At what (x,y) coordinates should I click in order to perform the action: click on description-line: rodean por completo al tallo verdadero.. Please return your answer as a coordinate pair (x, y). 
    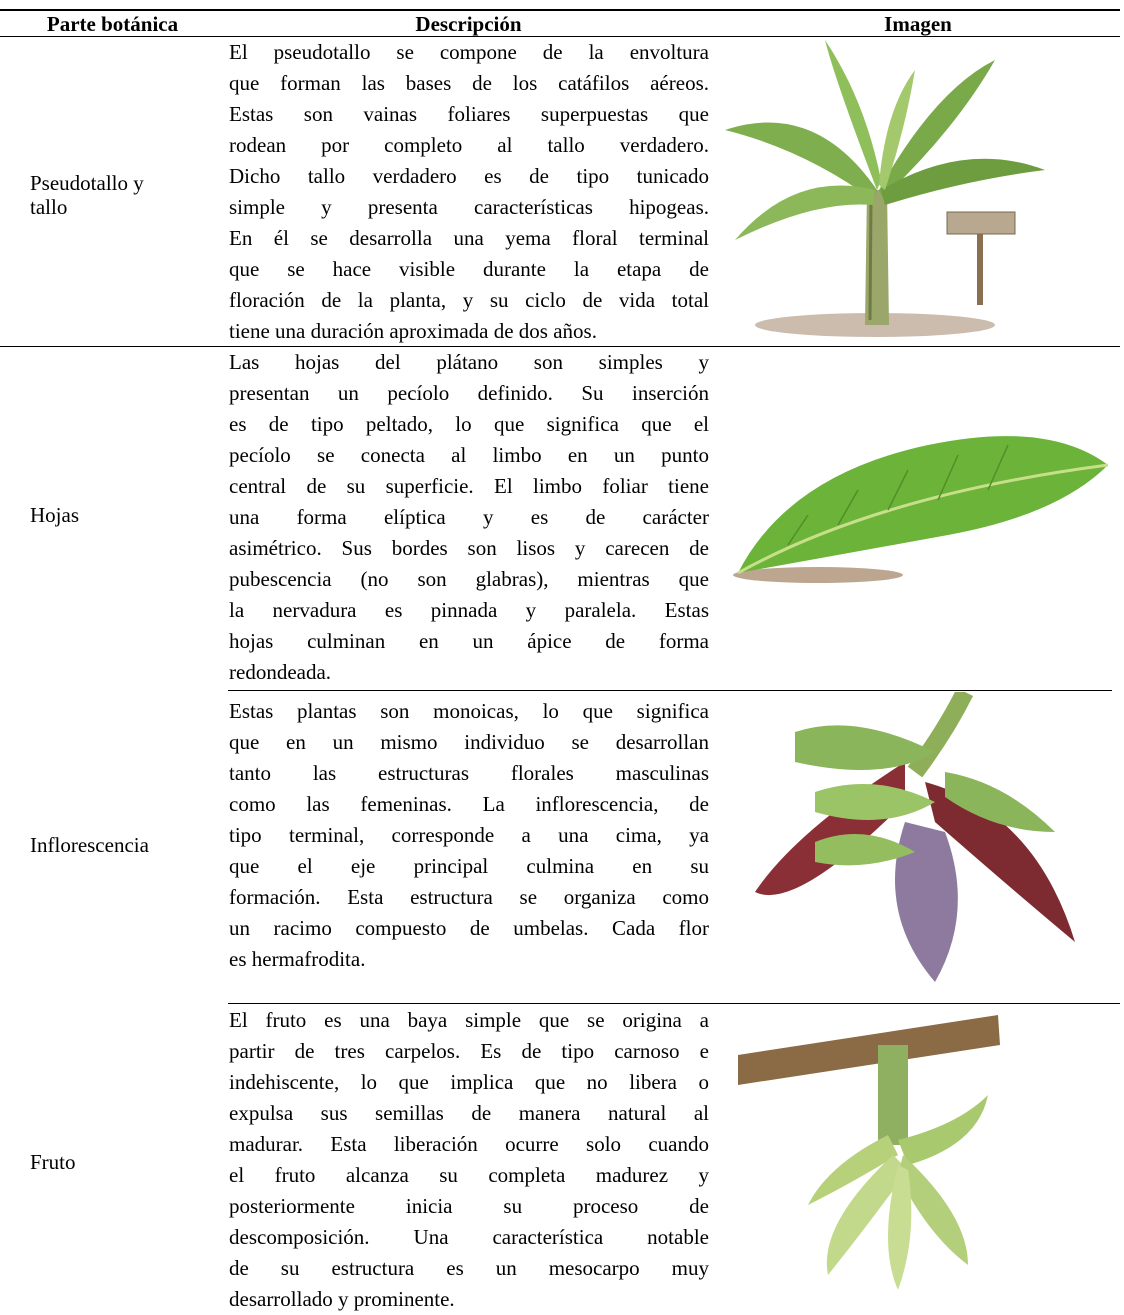
    Looking at the image, I should click on (469, 144).